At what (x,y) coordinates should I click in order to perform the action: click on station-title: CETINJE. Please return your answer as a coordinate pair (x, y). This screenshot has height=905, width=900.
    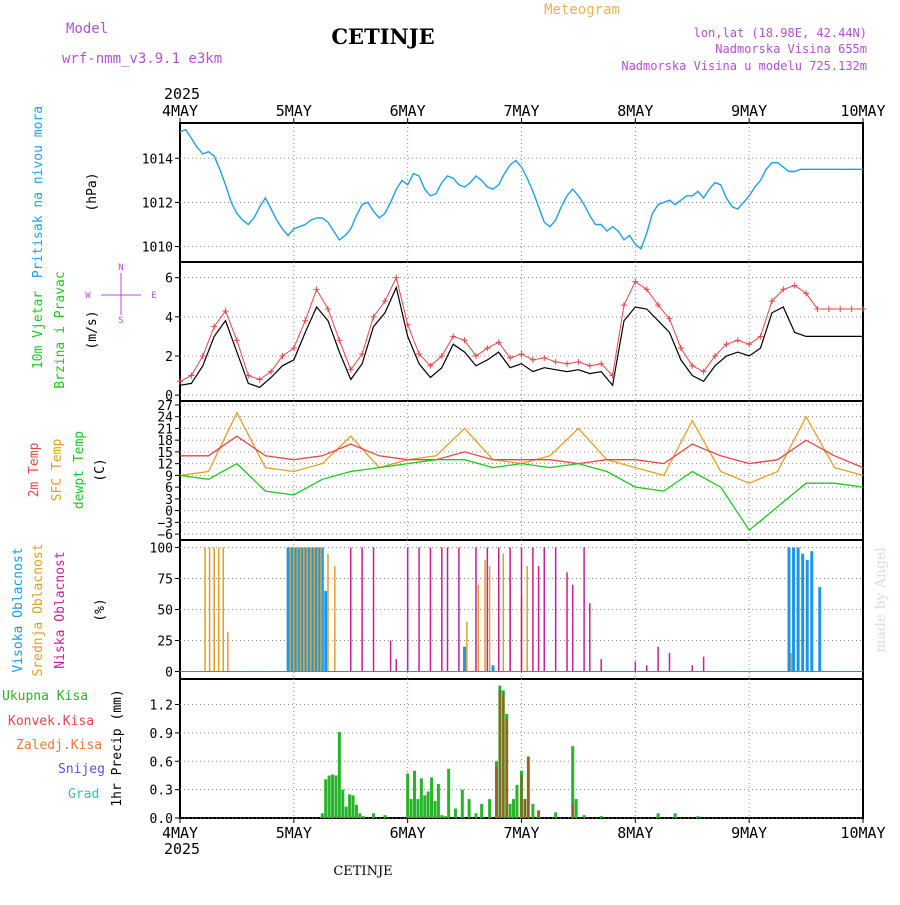
    Looking at the image, I should click on (382, 36).